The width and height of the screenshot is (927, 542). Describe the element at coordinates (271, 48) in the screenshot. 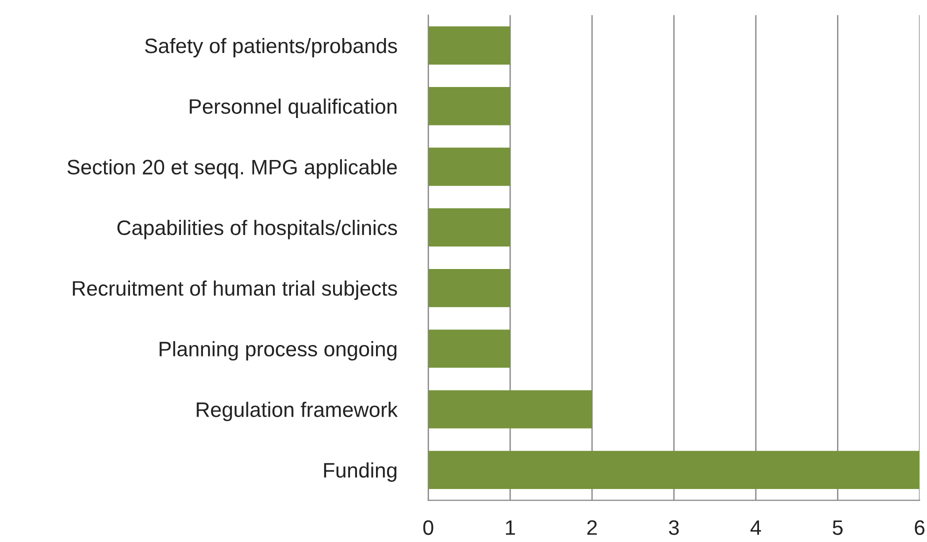

I see `y-tick-label: Safety of patients/probands` at that location.